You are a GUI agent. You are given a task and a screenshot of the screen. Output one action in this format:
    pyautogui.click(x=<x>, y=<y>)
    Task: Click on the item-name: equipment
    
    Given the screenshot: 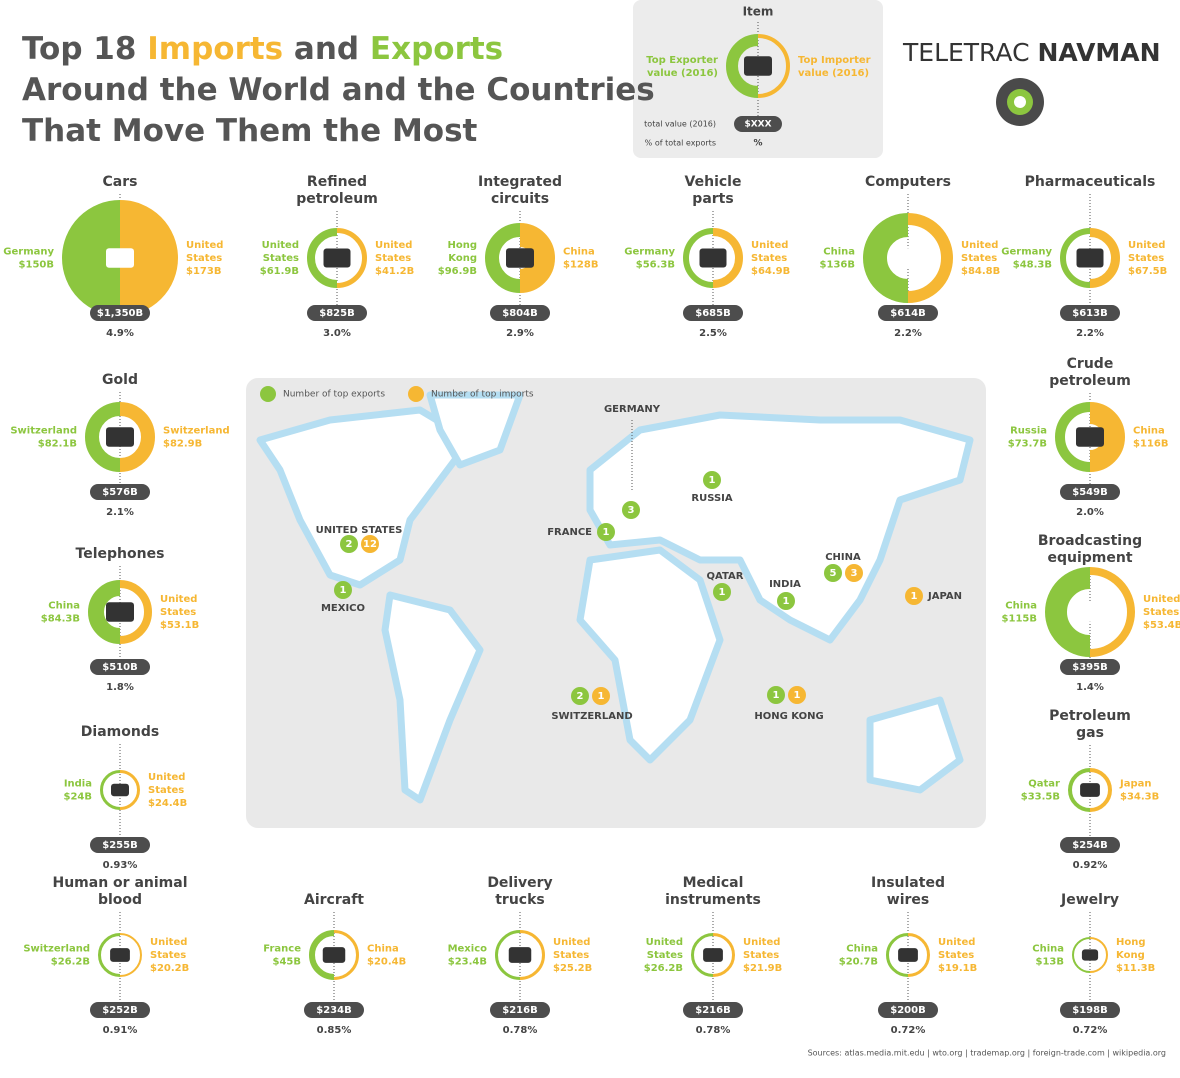 What is the action you would take?
    pyautogui.click(x=1089, y=558)
    